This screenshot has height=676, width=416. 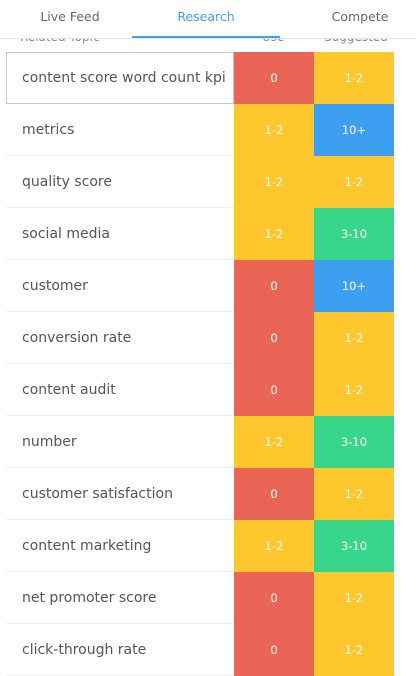 I want to click on topic-name: content marketing, so click(x=87, y=546).